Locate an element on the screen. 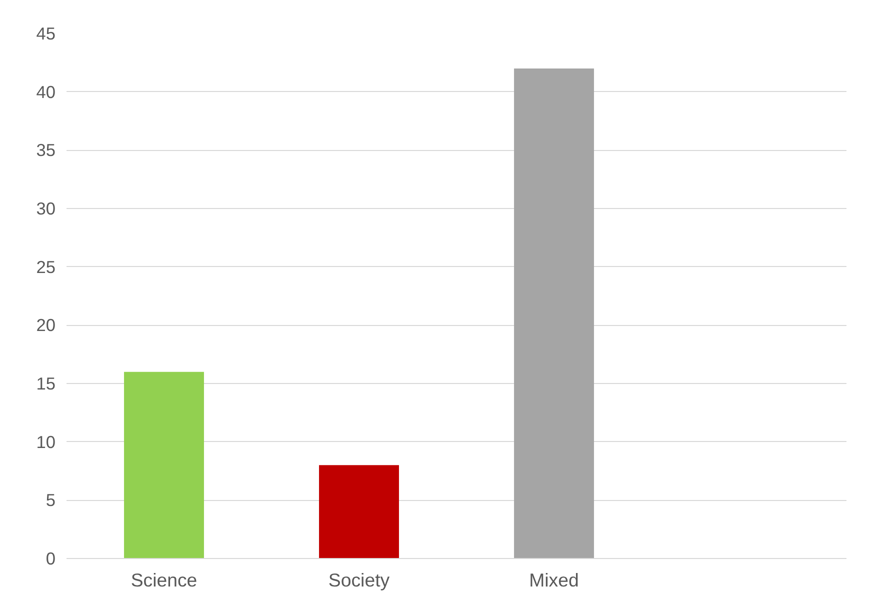 Image resolution: width=874 pixels, height=608 pixels. y-tick-label: 15 is located at coordinates (46, 384).